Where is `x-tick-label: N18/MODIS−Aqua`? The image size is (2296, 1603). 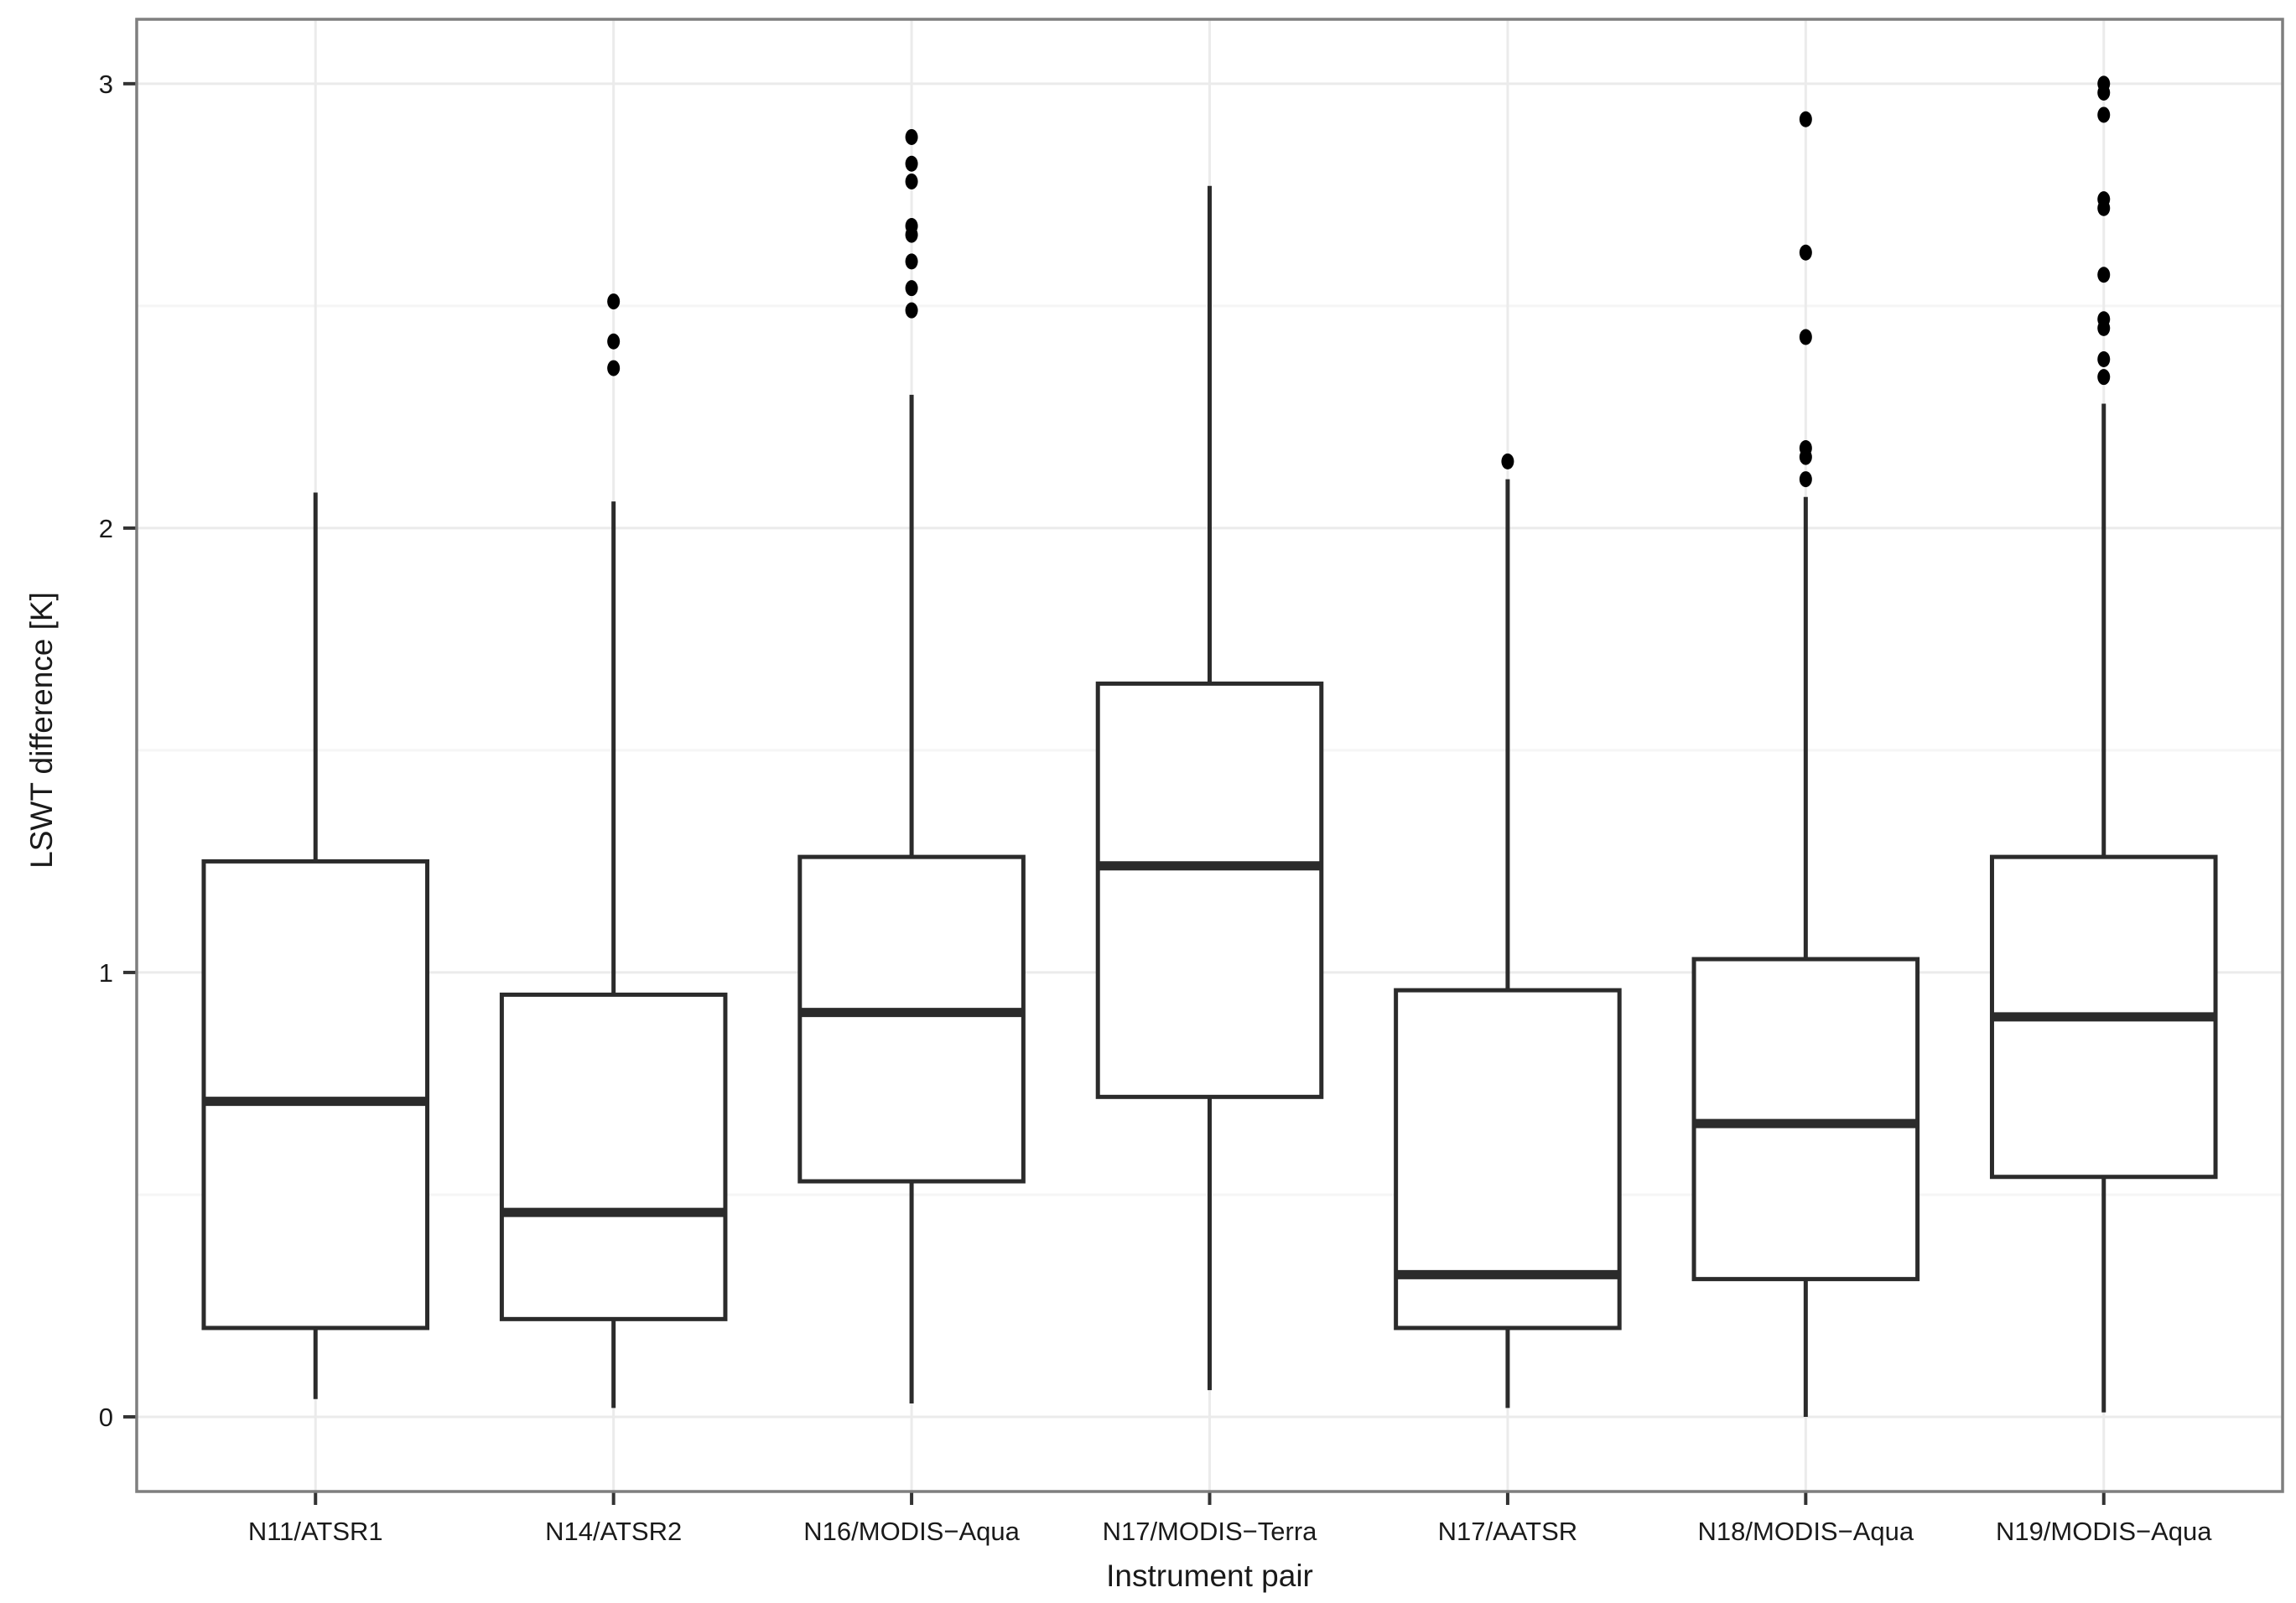
x-tick-label: N18/MODIS−Aqua is located at coordinates (1806, 1531).